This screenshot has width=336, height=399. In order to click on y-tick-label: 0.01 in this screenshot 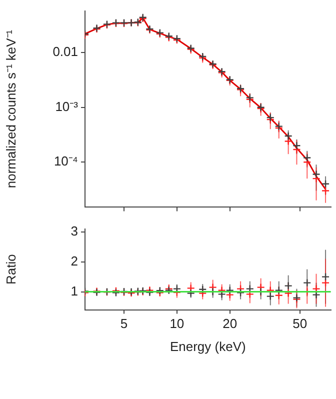, I will do `click(65, 52)`.